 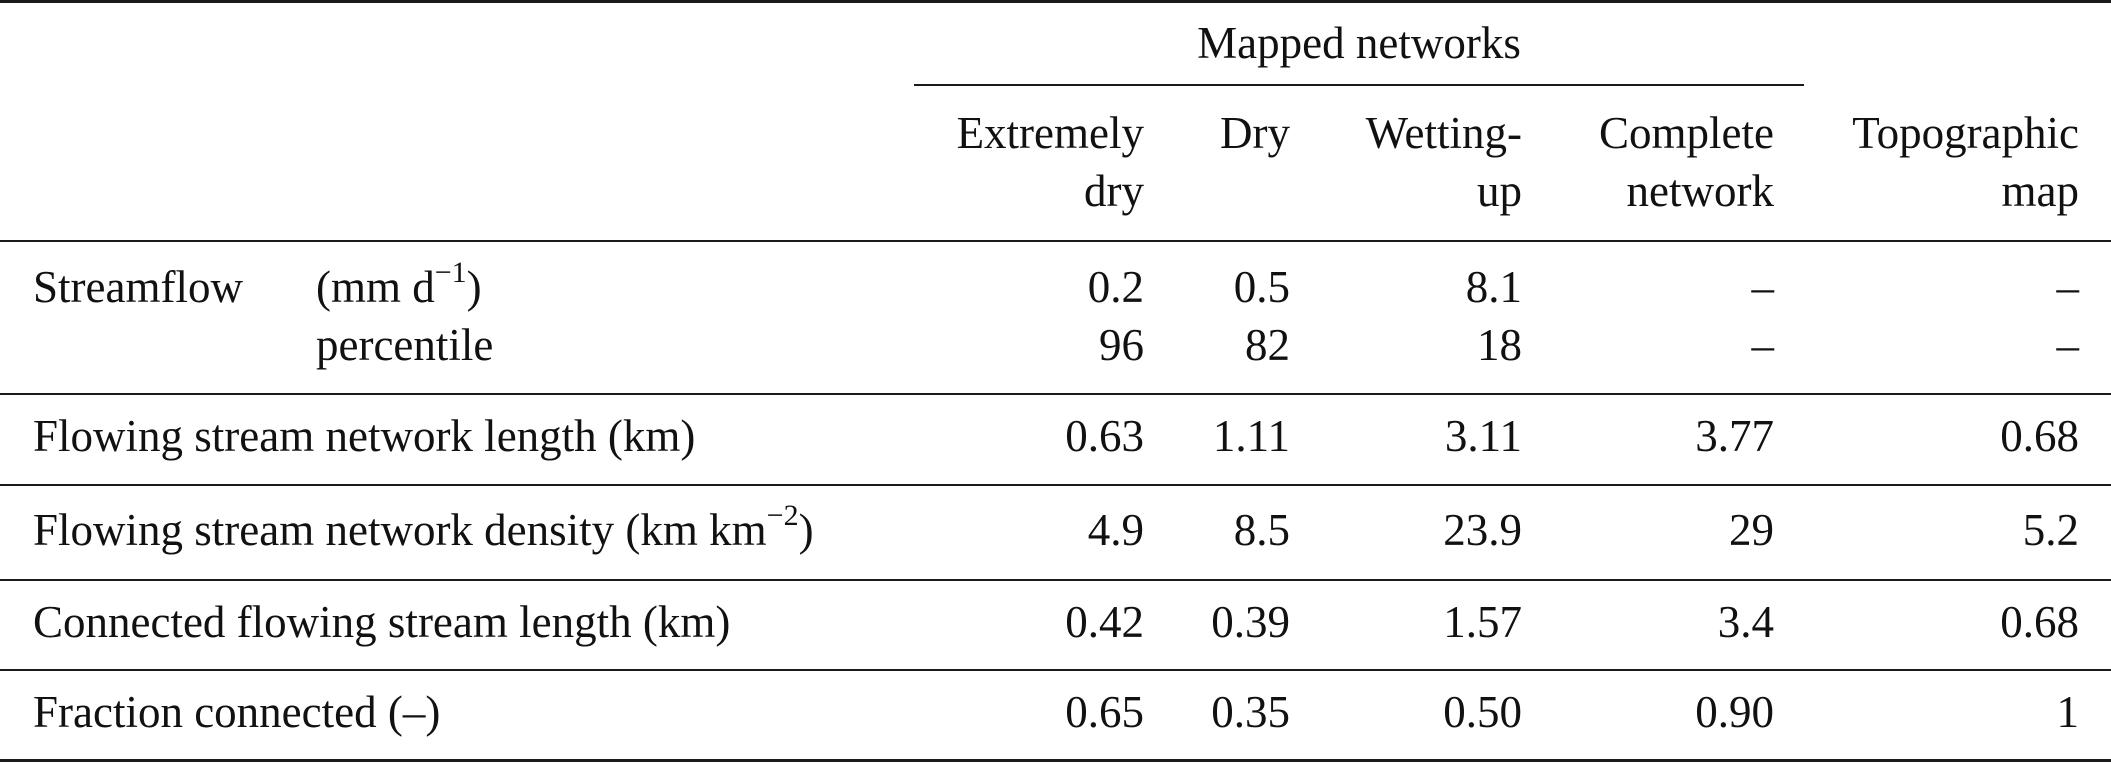 I want to click on cell-length-wetting-up: 3.11, so click(x=1483, y=436).